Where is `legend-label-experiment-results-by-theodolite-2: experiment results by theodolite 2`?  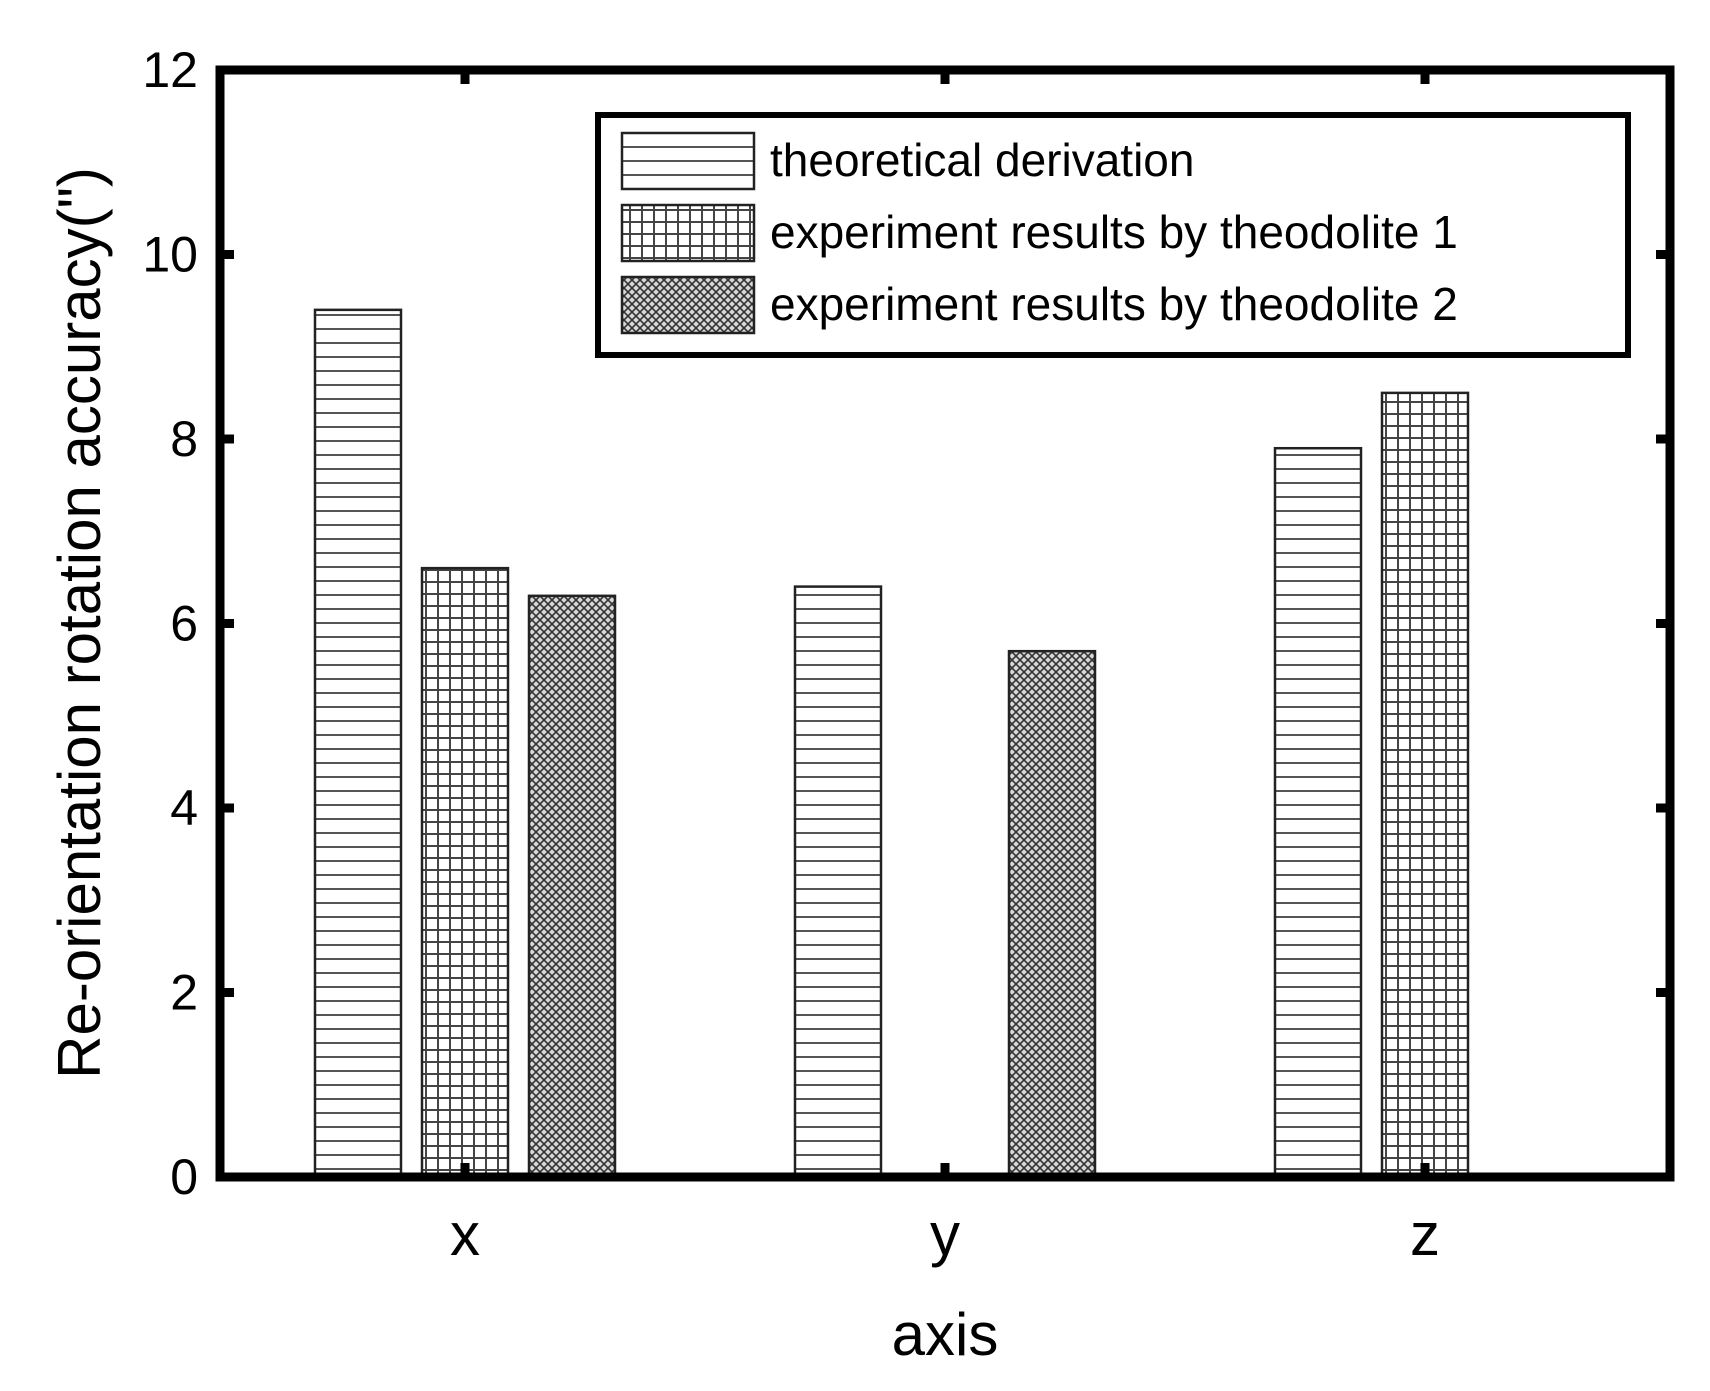
legend-label-experiment-results-by-theodolite-2: experiment results by theodolite 2 is located at coordinates (1114, 304).